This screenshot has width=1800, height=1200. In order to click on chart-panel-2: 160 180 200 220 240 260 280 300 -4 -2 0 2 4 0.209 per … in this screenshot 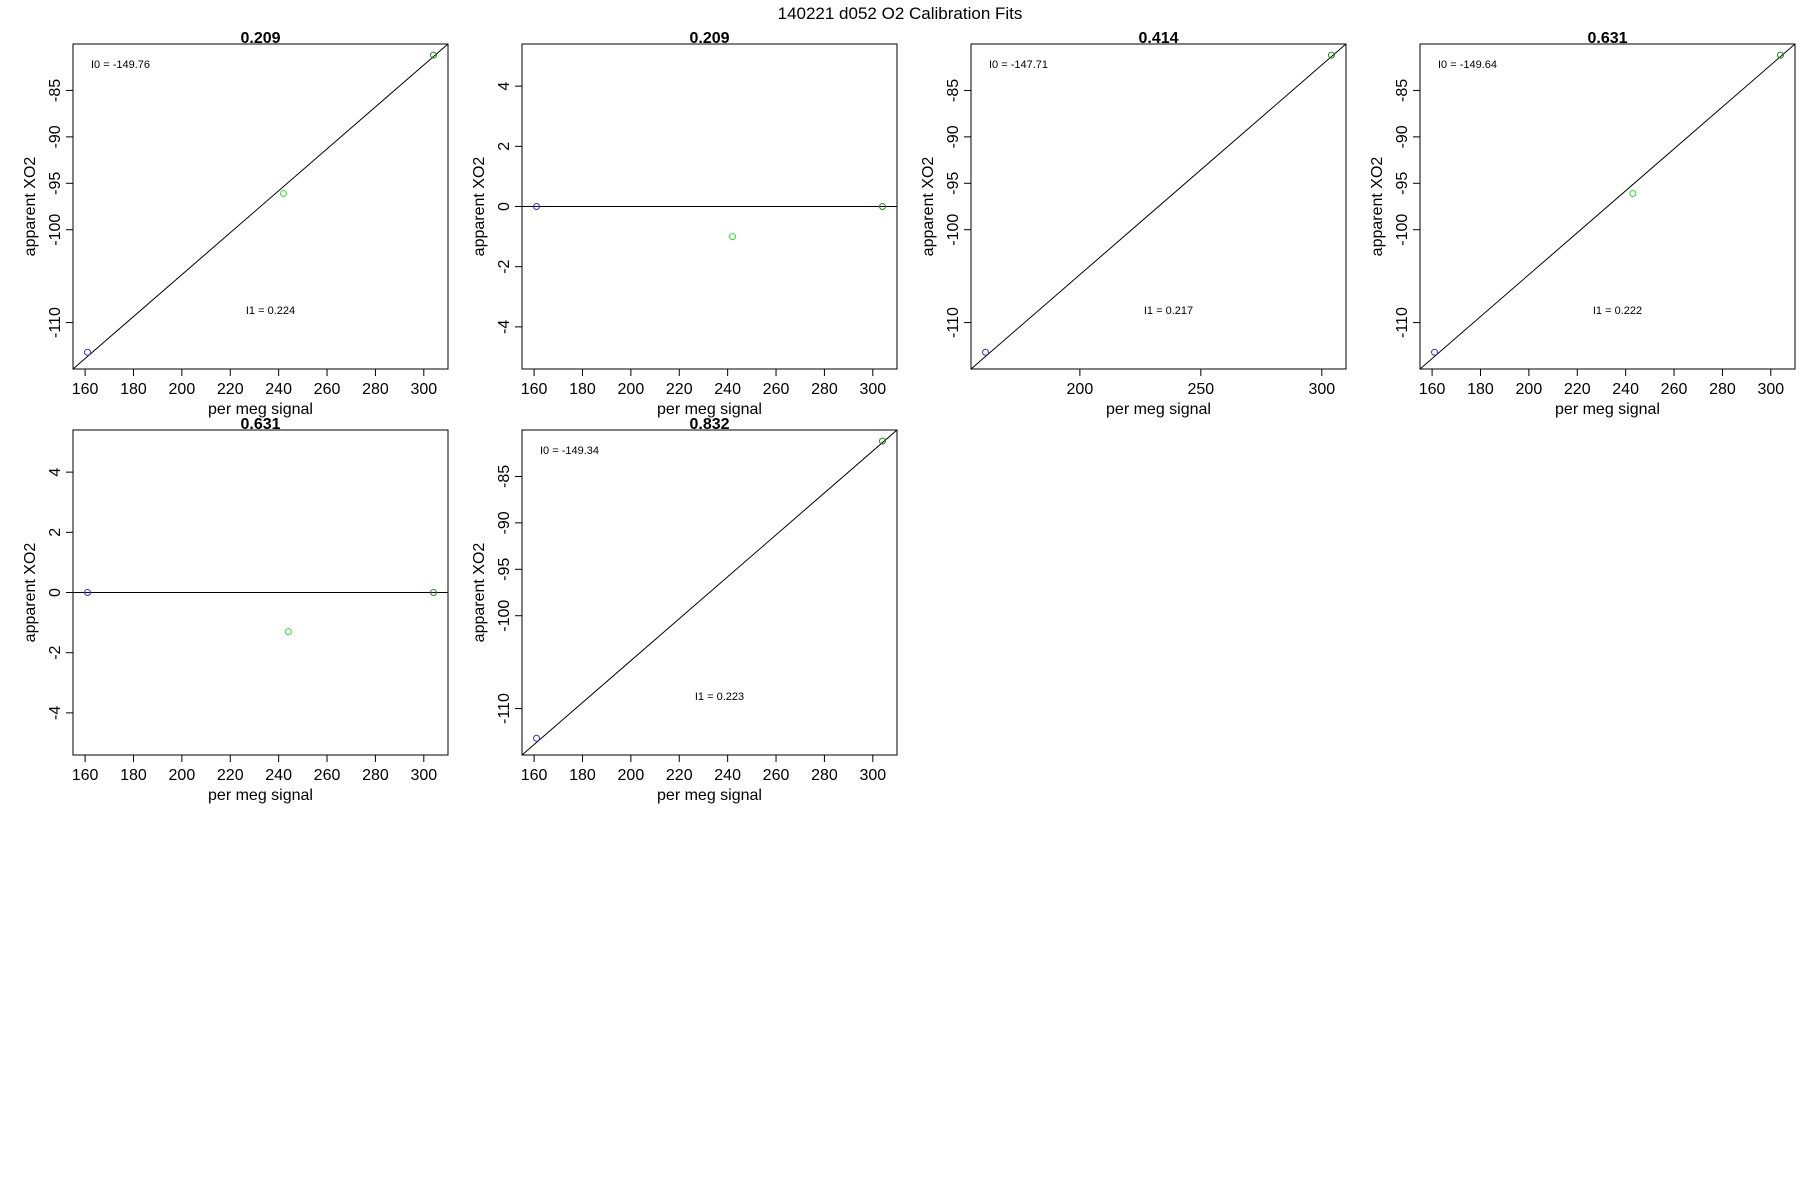, I will do `click(684, 224)`.